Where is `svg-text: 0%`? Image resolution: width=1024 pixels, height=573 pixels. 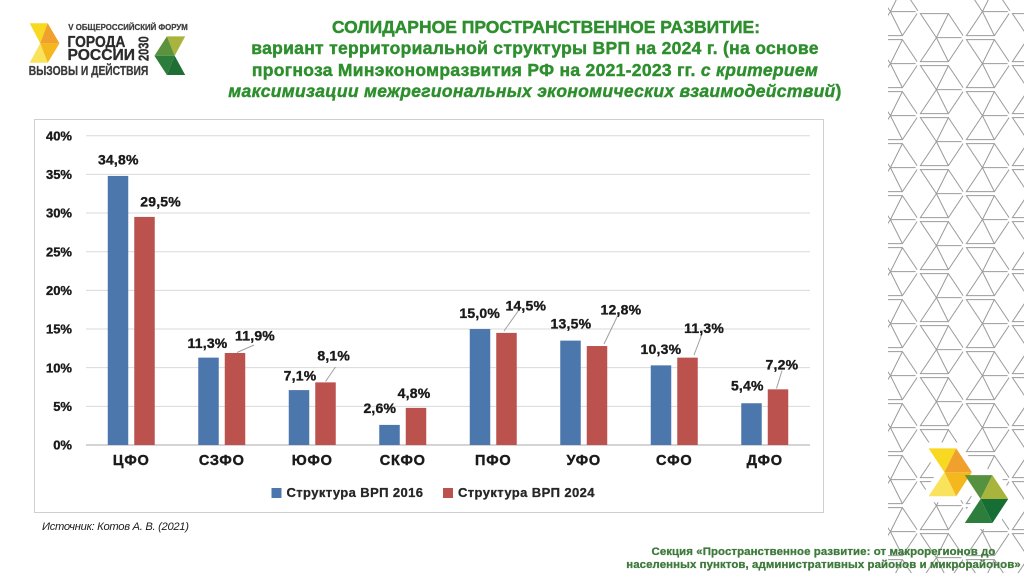 svg-text: 0% is located at coordinates (62, 445).